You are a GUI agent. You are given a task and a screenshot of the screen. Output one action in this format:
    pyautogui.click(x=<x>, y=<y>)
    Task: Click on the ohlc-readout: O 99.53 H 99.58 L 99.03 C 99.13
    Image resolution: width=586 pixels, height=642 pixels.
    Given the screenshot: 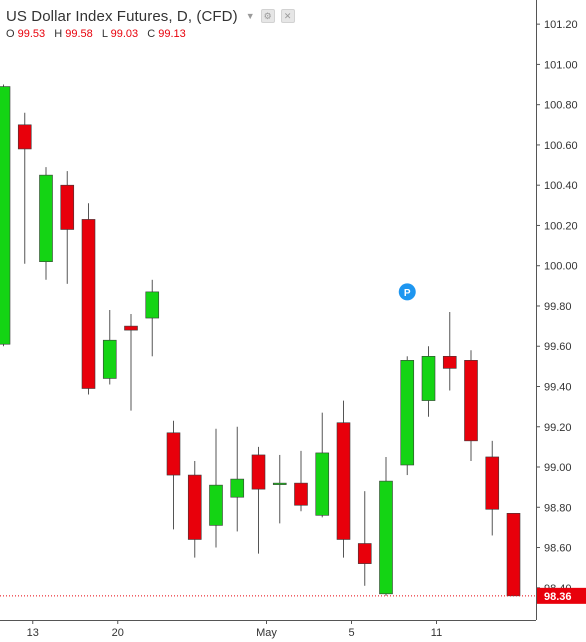 What is the action you would take?
    pyautogui.click(x=150, y=34)
    